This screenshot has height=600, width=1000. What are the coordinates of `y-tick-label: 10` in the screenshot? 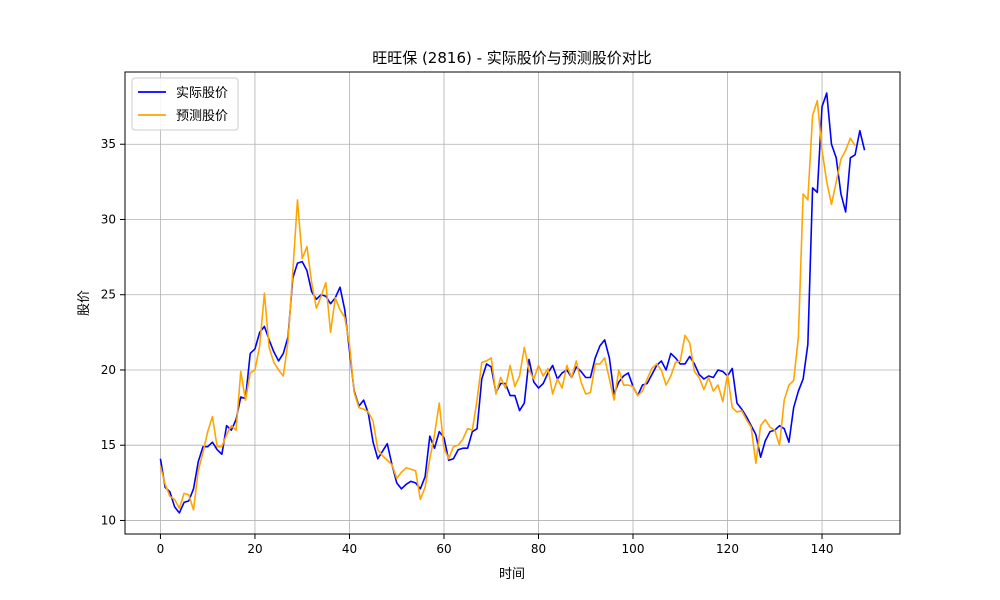 It's located at (108, 520).